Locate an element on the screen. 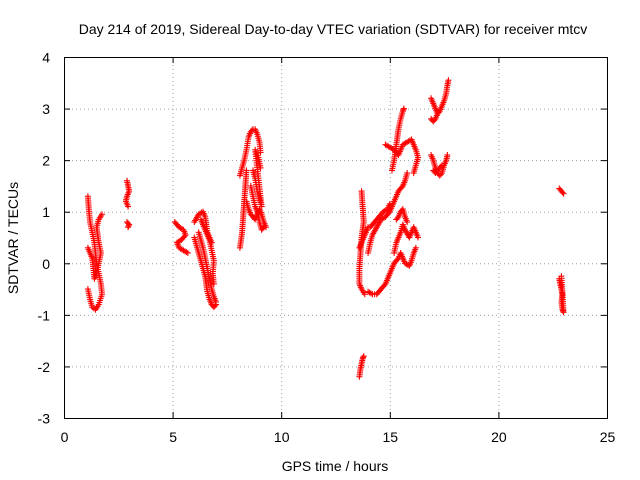 The height and width of the screenshot is (480, 640). x-tick-label: 25 is located at coordinates (608, 437).